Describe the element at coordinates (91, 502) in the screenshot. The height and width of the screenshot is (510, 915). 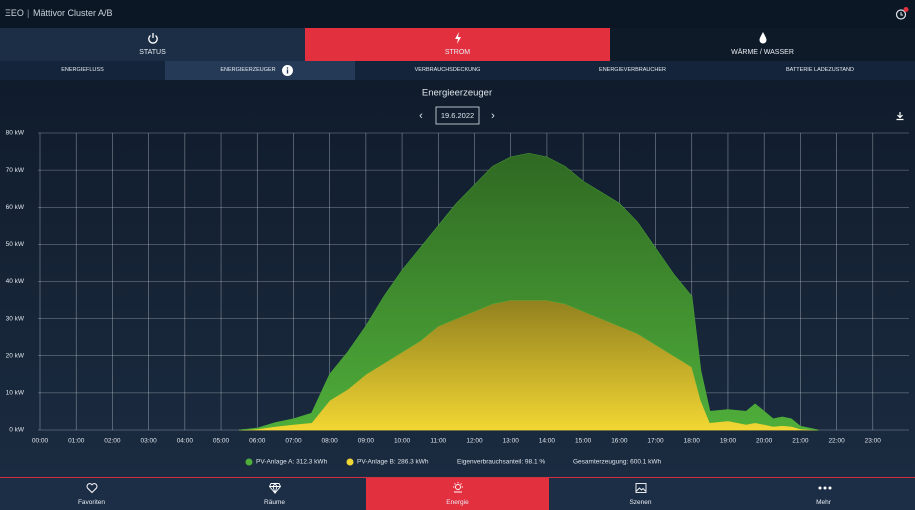
I see `nav-label: Favoriten` at that location.